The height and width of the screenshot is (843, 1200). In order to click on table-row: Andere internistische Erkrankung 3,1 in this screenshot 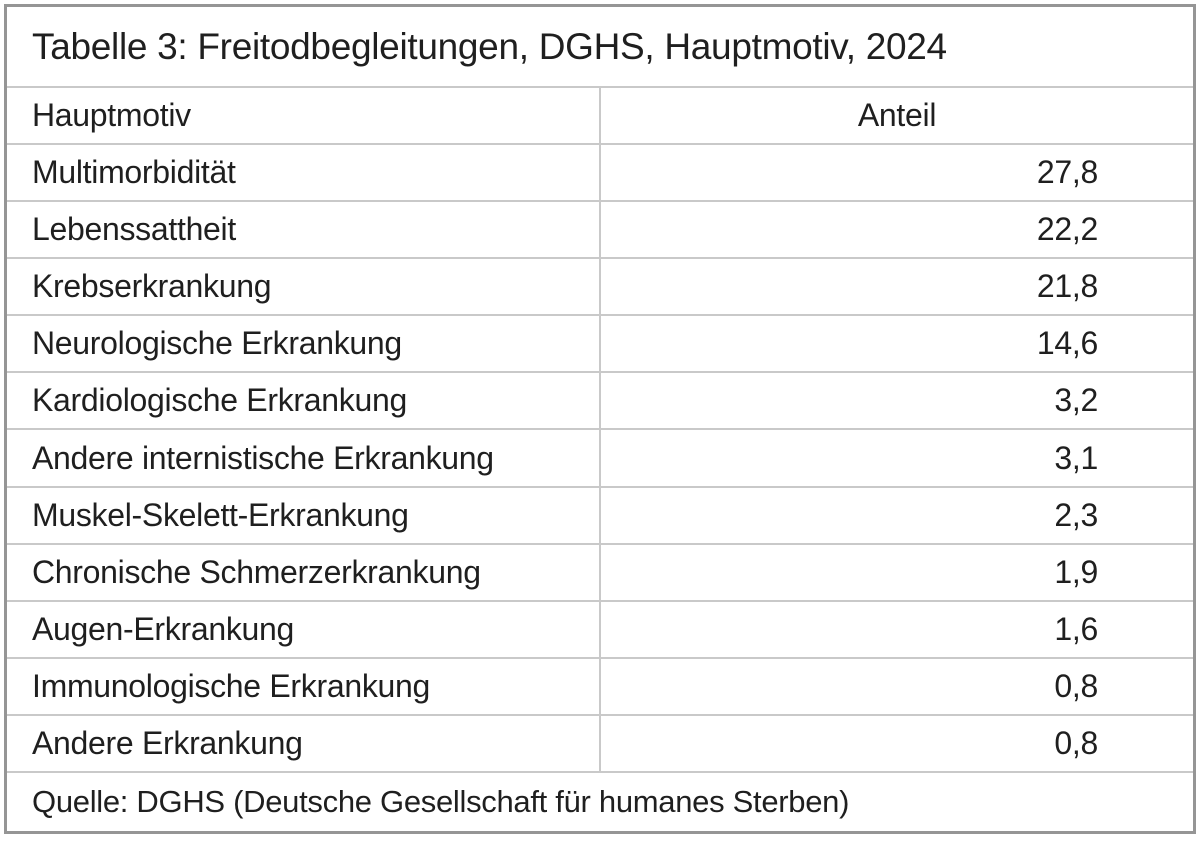, I will do `click(600, 457)`.